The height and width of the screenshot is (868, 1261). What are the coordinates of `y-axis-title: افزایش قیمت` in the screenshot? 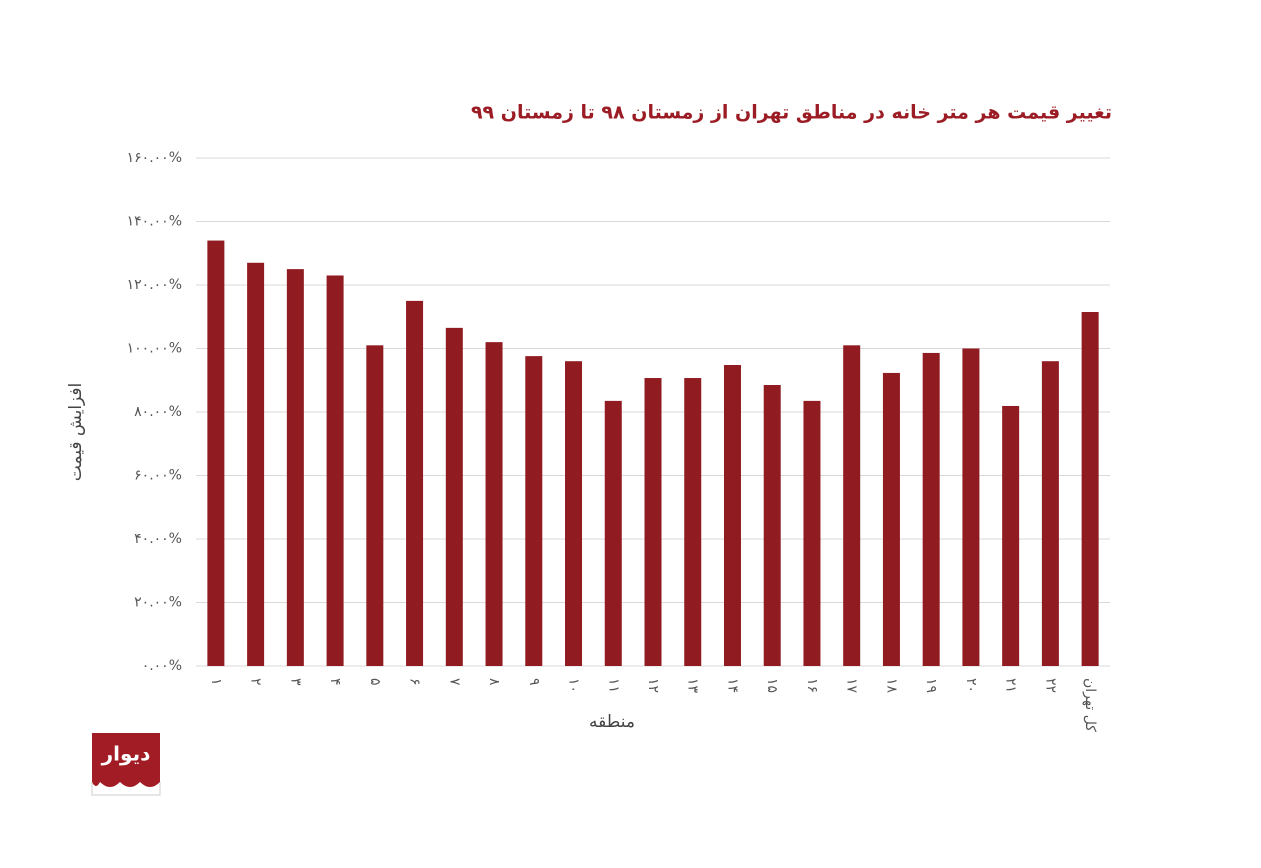 It's located at (76, 432).